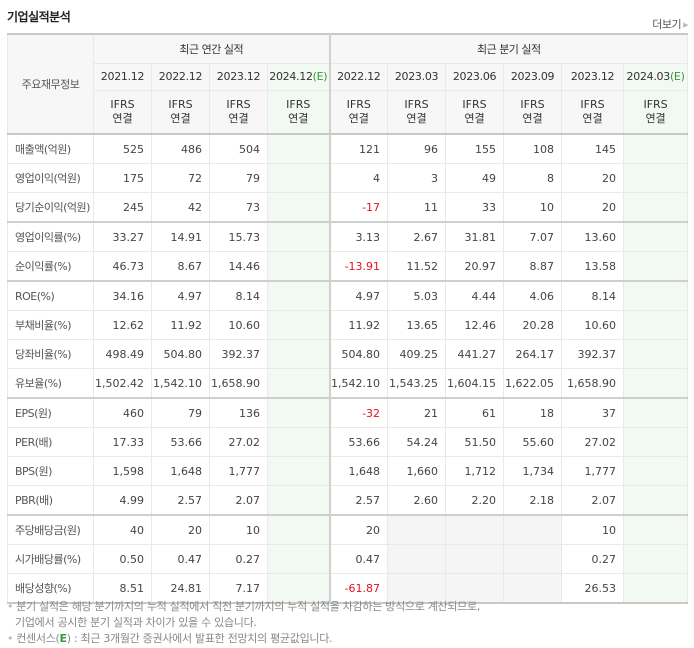 This screenshot has width=694, height=648. I want to click on value-cell: 42, so click(180, 207).